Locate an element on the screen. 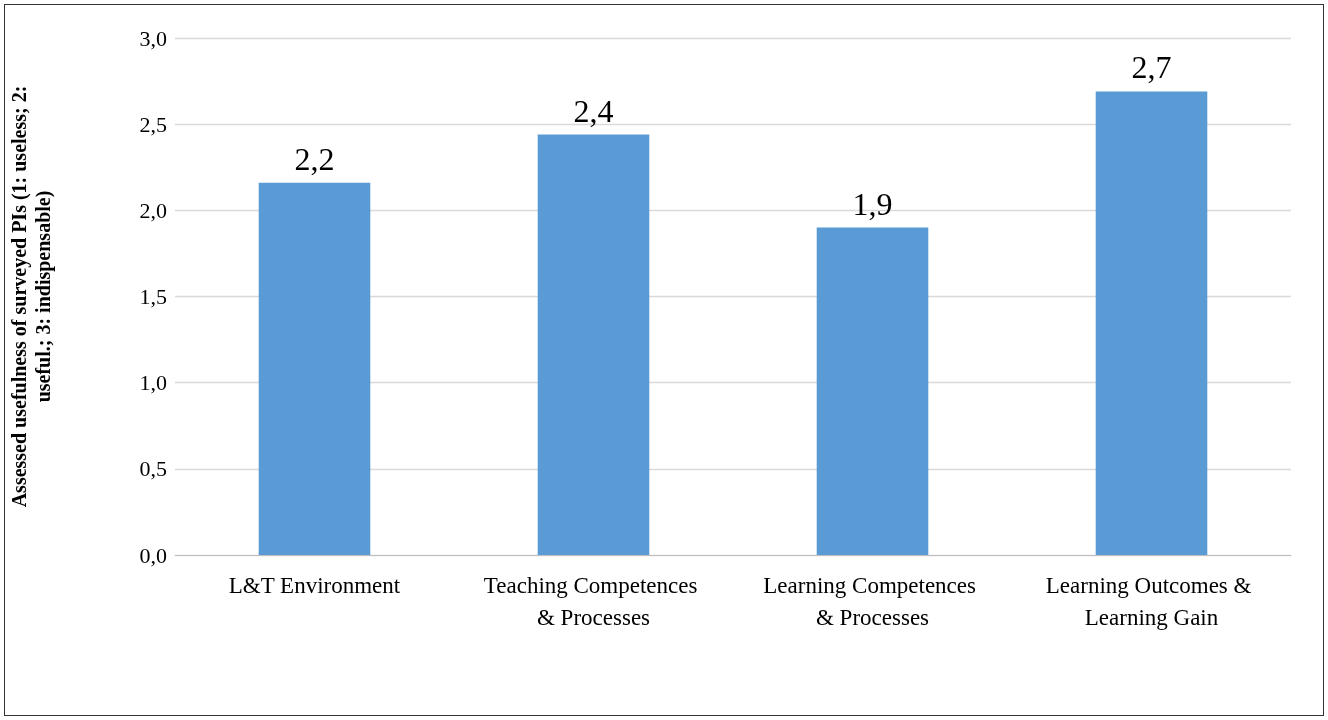 This screenshot has width=1328, height=720. y-tick-label: 1,0 is located at coordinates (153, 383).